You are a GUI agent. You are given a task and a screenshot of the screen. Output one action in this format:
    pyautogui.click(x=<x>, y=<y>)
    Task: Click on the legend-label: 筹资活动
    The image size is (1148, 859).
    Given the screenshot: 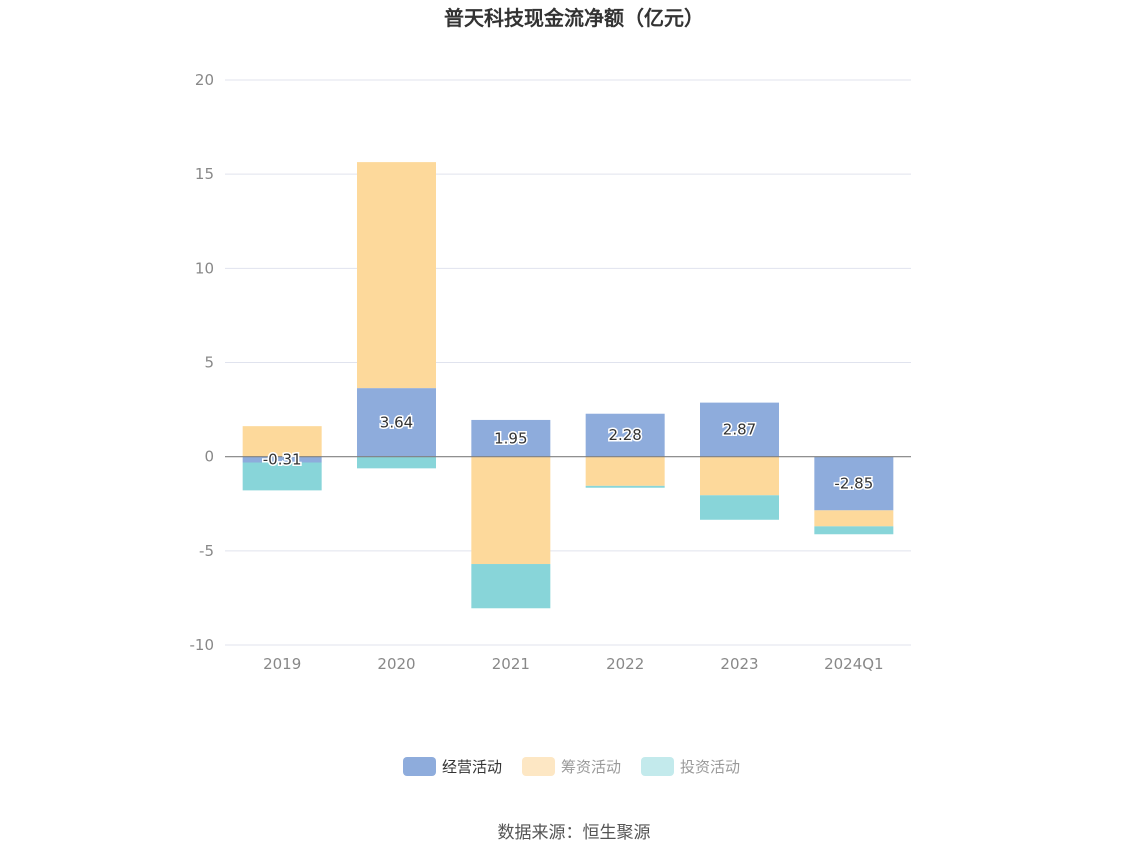 What is the action you would take?
    pyautogui.click(x=591, y=767)
    